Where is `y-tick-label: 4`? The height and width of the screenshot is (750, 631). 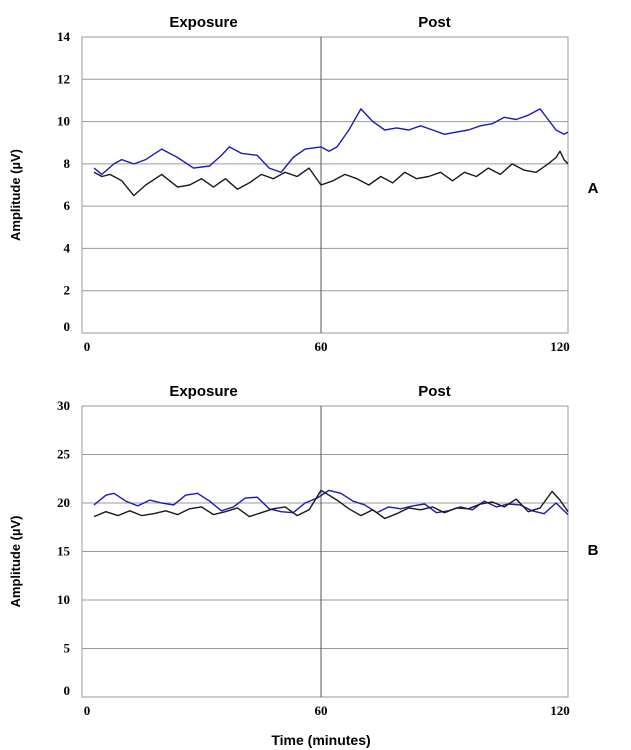 y-tick-label: 4 is located at coordinates (67, 247).